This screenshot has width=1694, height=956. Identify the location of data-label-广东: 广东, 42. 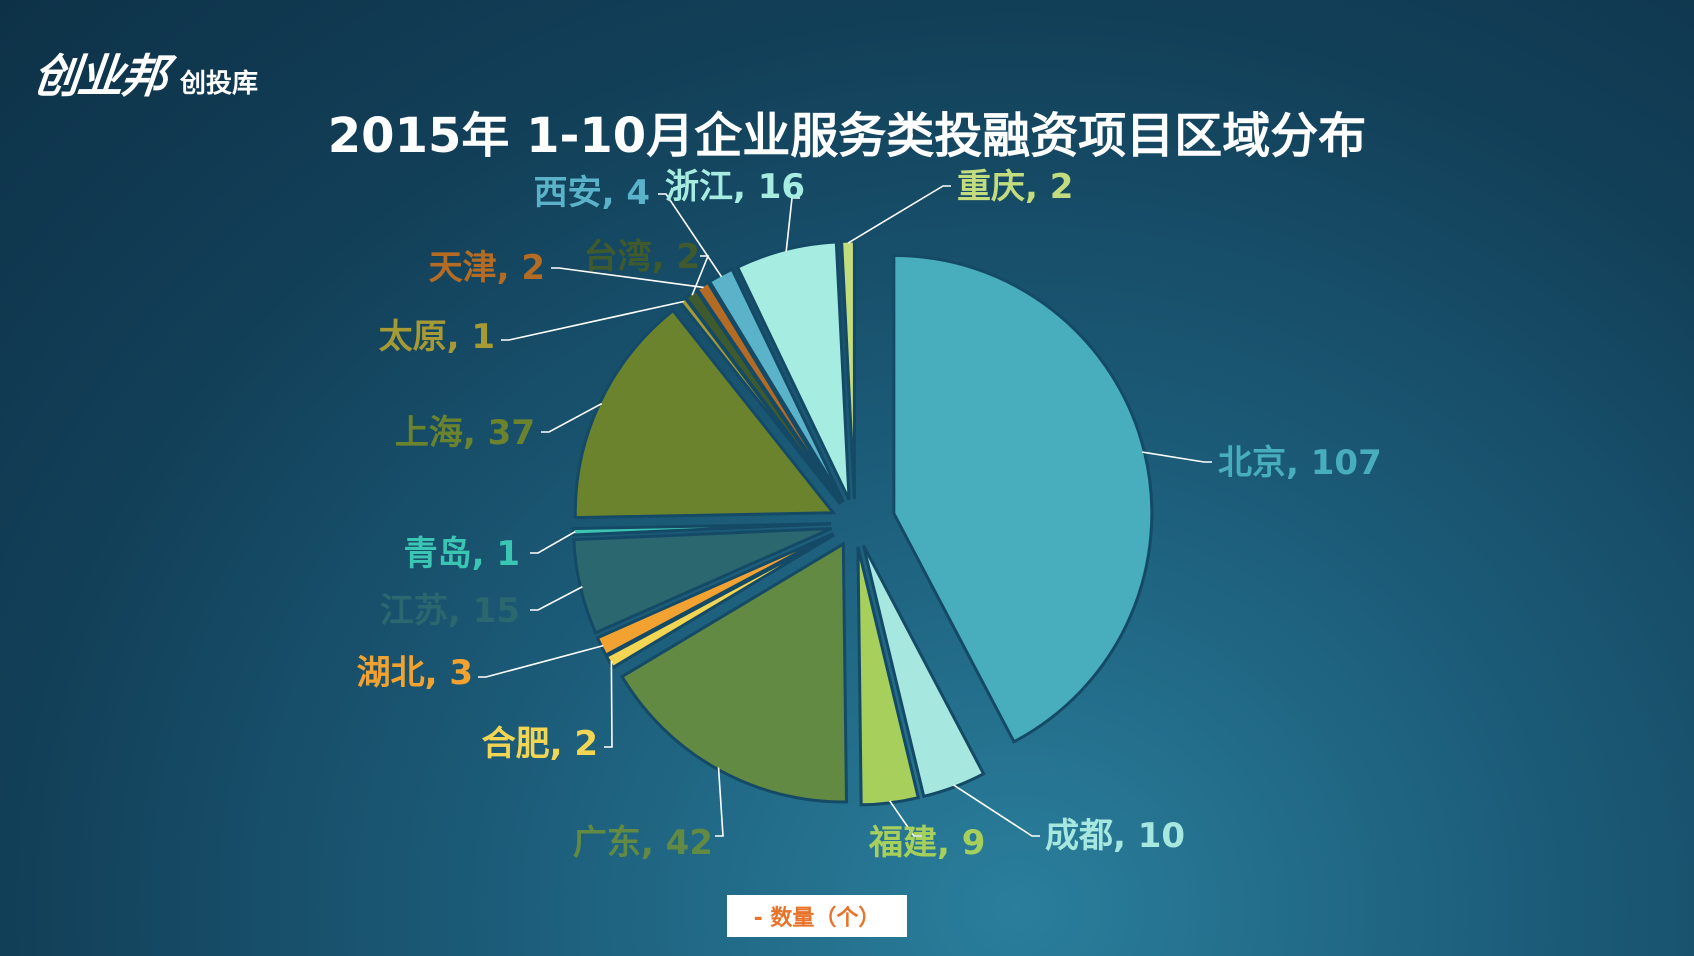
(643, 843).